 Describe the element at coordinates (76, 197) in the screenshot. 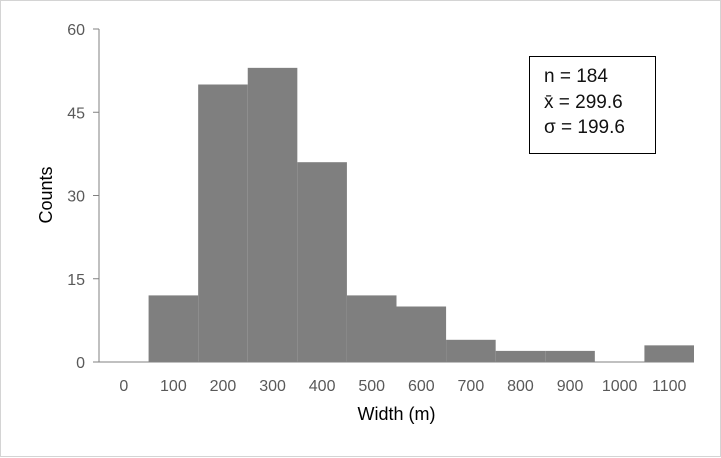

I see `y-tick-label: 30` at that location.